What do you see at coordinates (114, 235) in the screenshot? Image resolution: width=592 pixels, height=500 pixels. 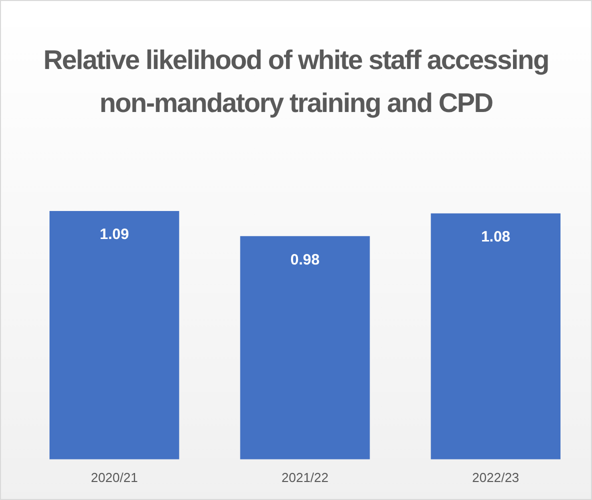 I see `data-label: 1.09` at bounding box center [114, 235].